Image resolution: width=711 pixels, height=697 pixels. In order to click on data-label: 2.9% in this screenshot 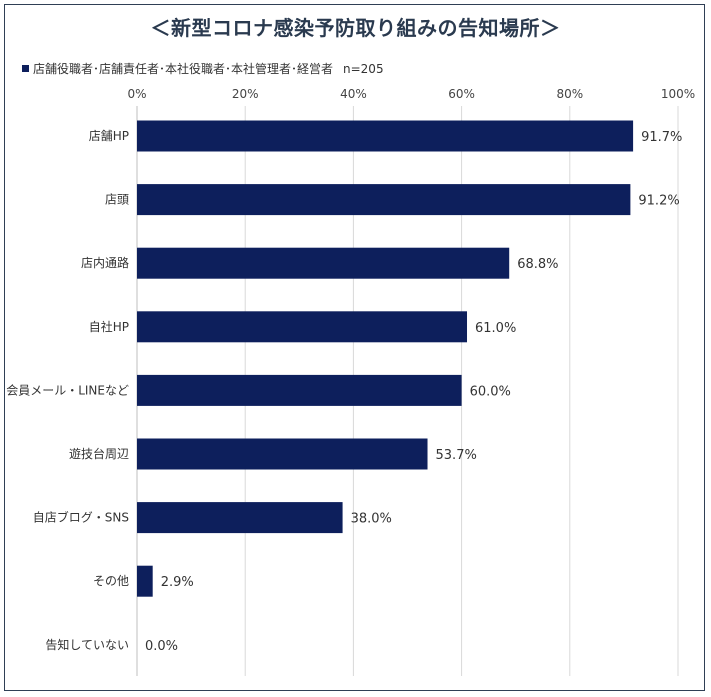, I will do `click(177, 582)`.